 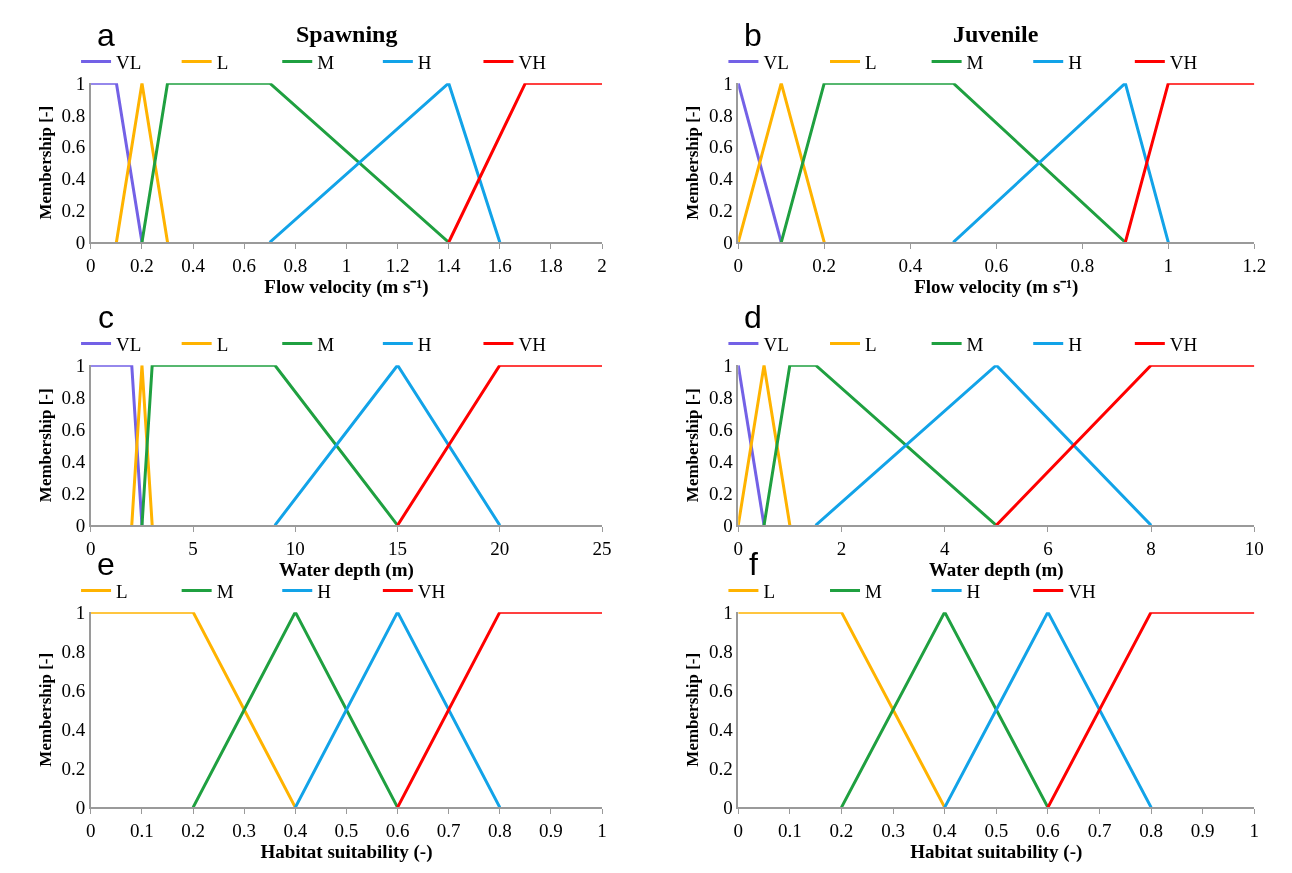 What do you see at coordinates (193, 548) in the screenshot?
I see `x-tick-label: 5` at bounding box center [193, 548].